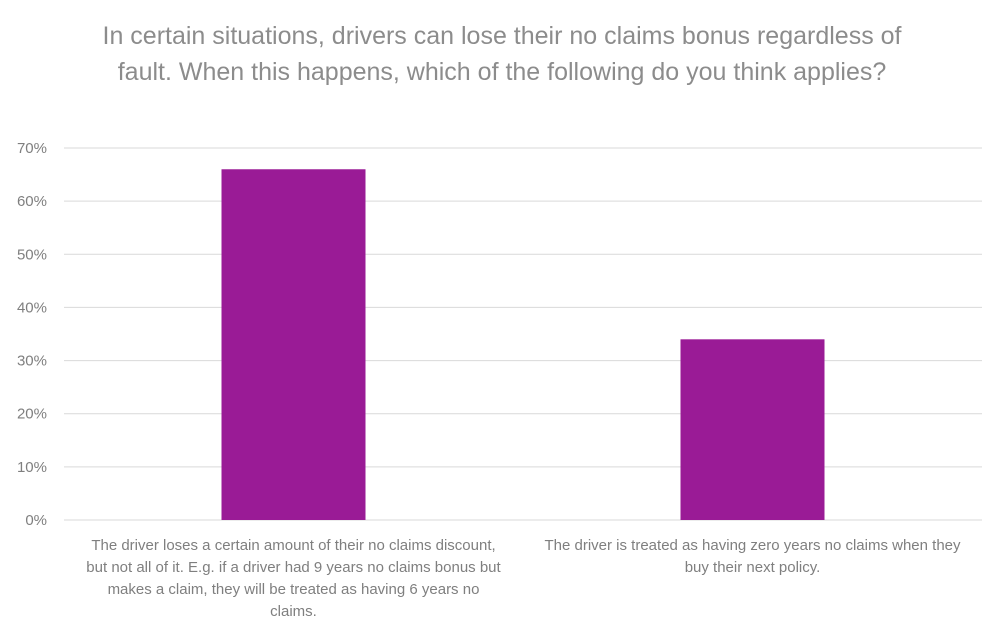 The height and width of the screenshot is (638, 1004). I want to click on y-tick-label: 30%, so click(32, 361).